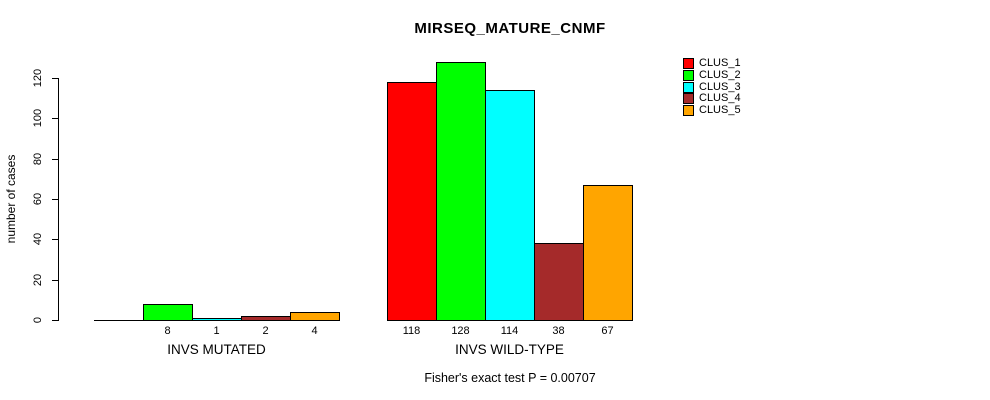 The height and width of the screenshot is (400, 990). What do you see at coordinates (607, 331) in the screenshot?
I see `bar-count-label: 67` at bounding box center [607, 331].